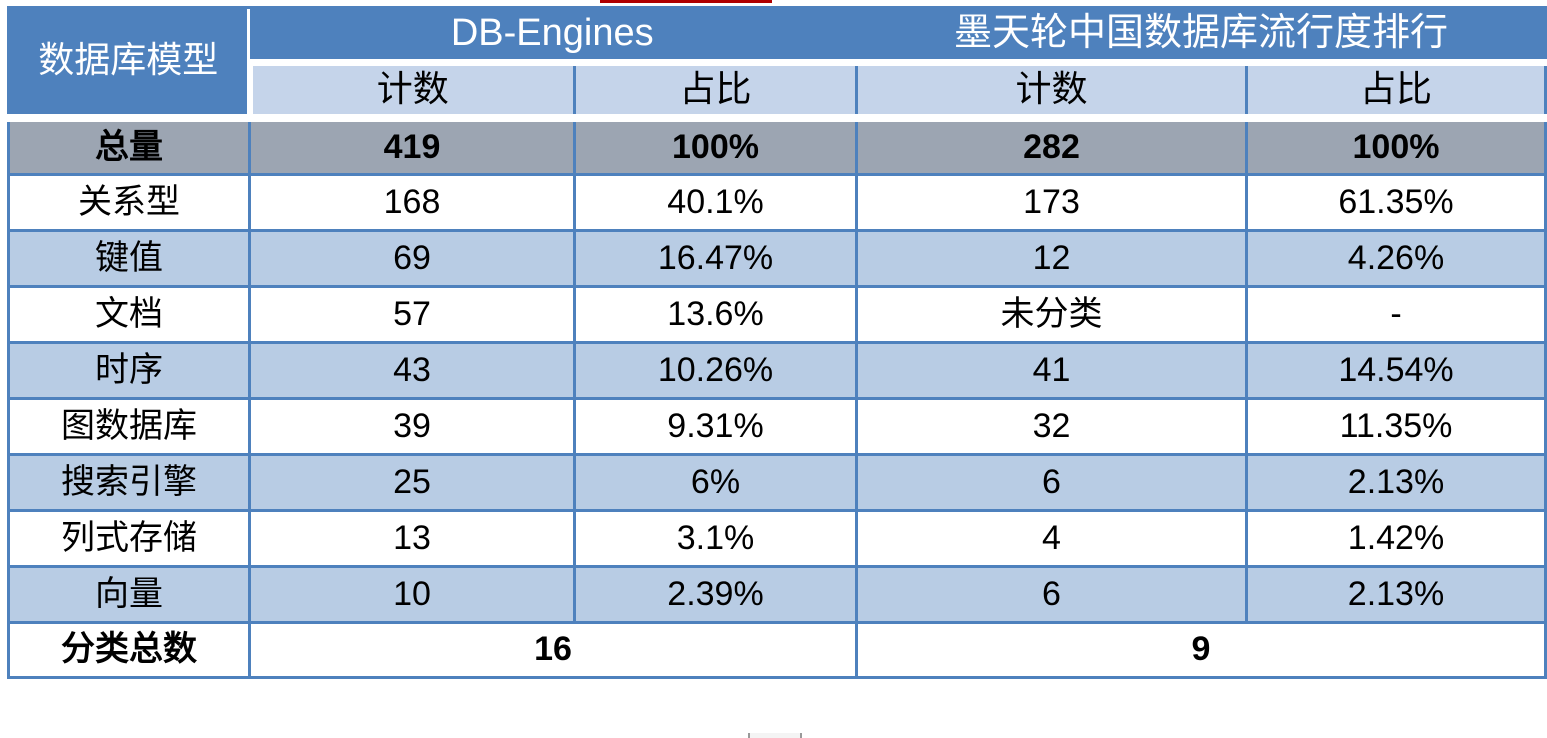 Image resolution: width=1547 pixels, height=738 pixels. What do you see at coordinates (715, 594) in the screenshot?
I see `cell-value: 2.39%` at bounding box center [715, 594].